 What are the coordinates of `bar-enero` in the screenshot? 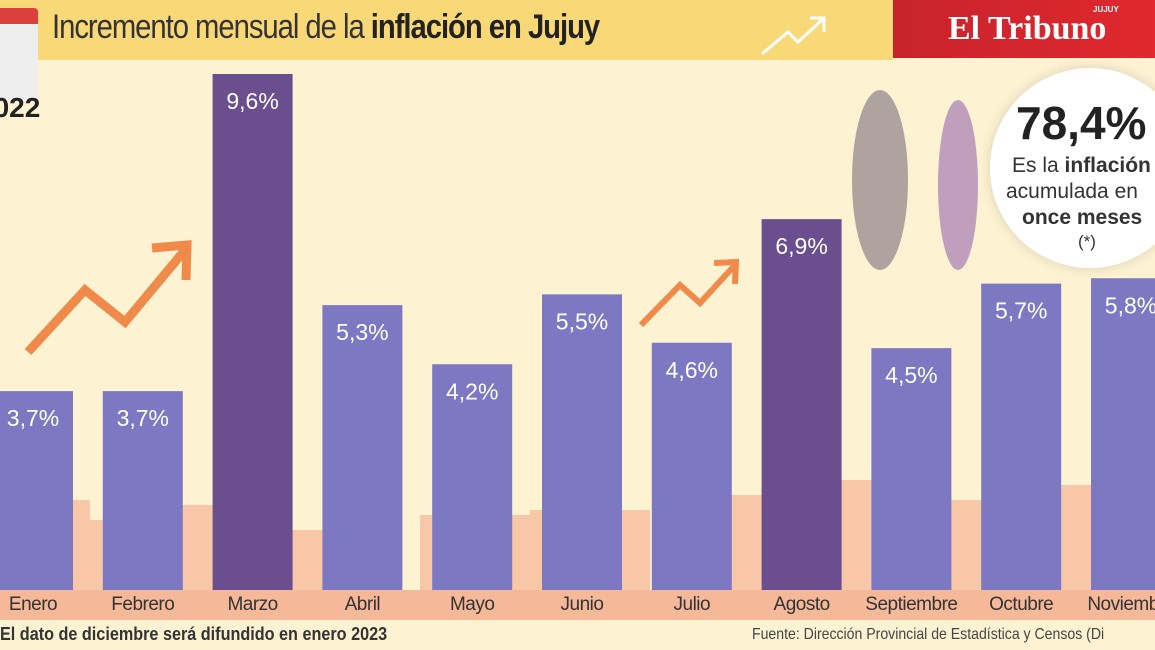 It's located at (36, 490).